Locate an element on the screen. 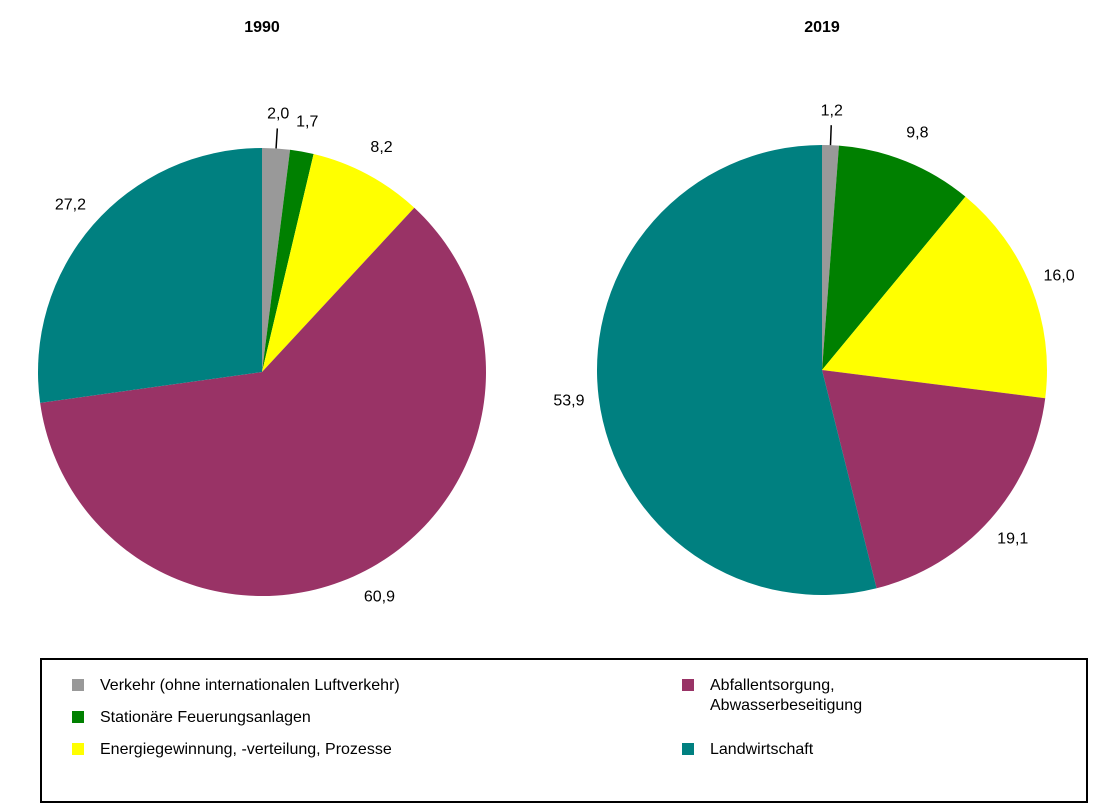  data-label: 8,2 is located at coordinates (381, 147).